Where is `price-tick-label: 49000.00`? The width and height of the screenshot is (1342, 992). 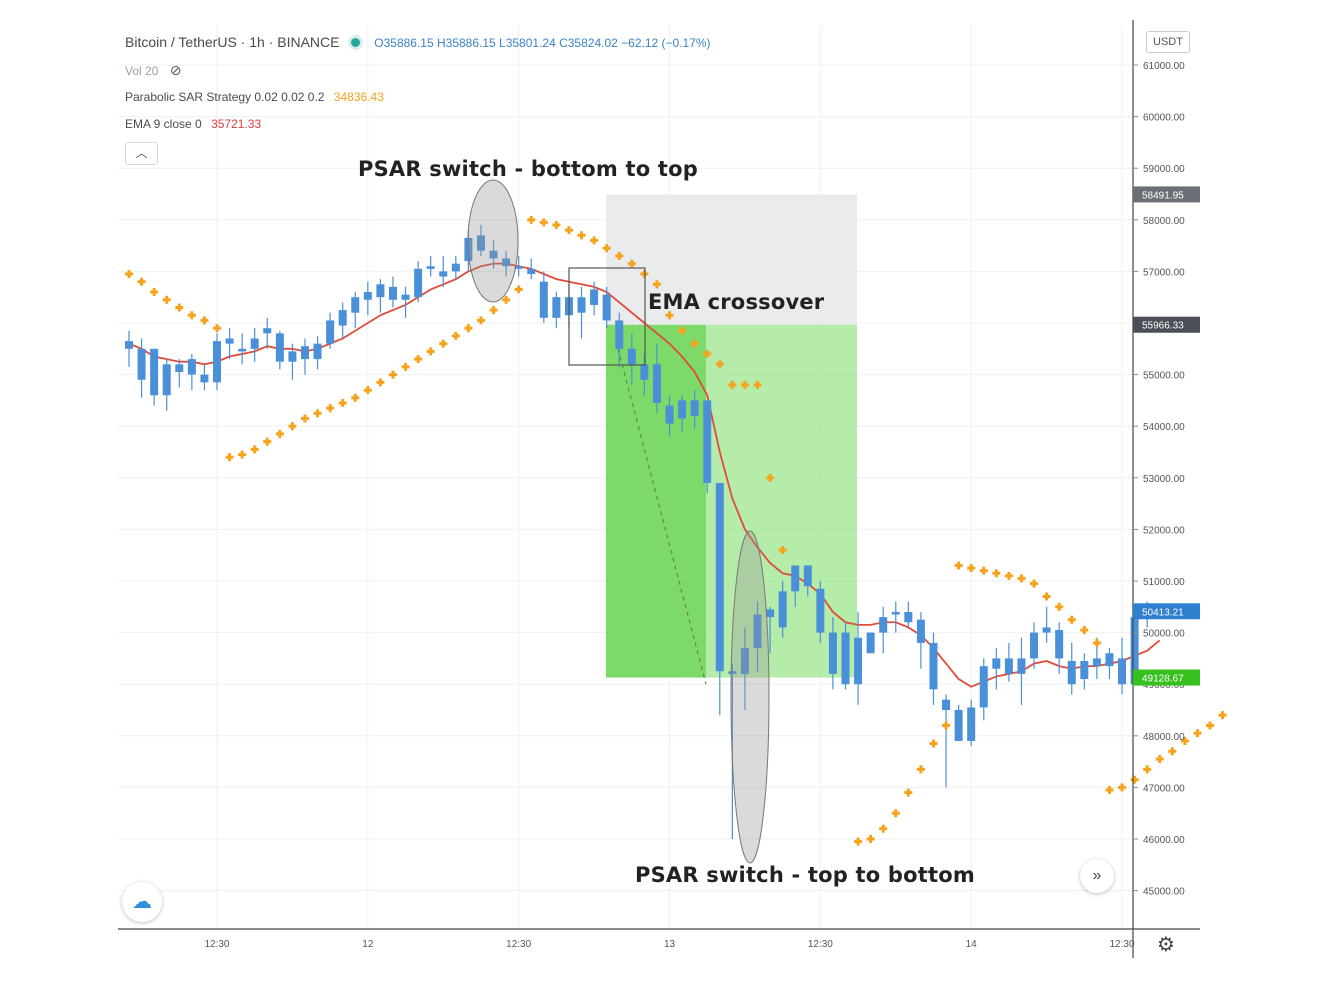 price-tick-label: 49000.00 is located at coordinates (1164, 685).